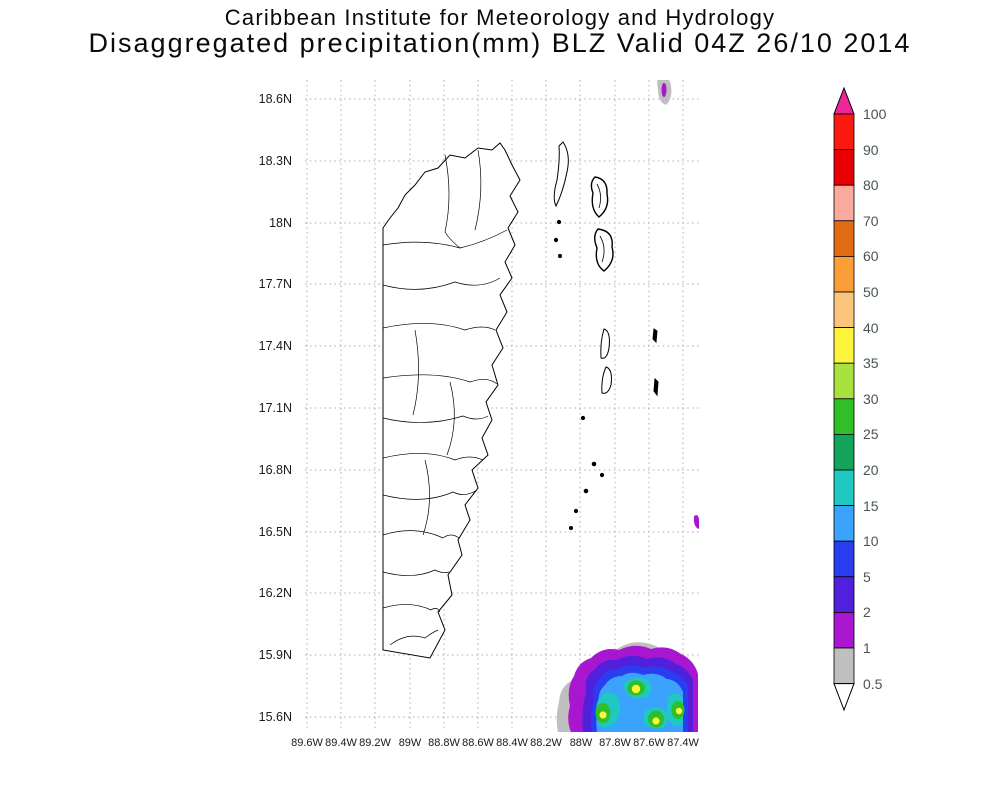 The image size is (1000, 800). I want to click on lat-tick-label: 18.6N, so click(275, 99).